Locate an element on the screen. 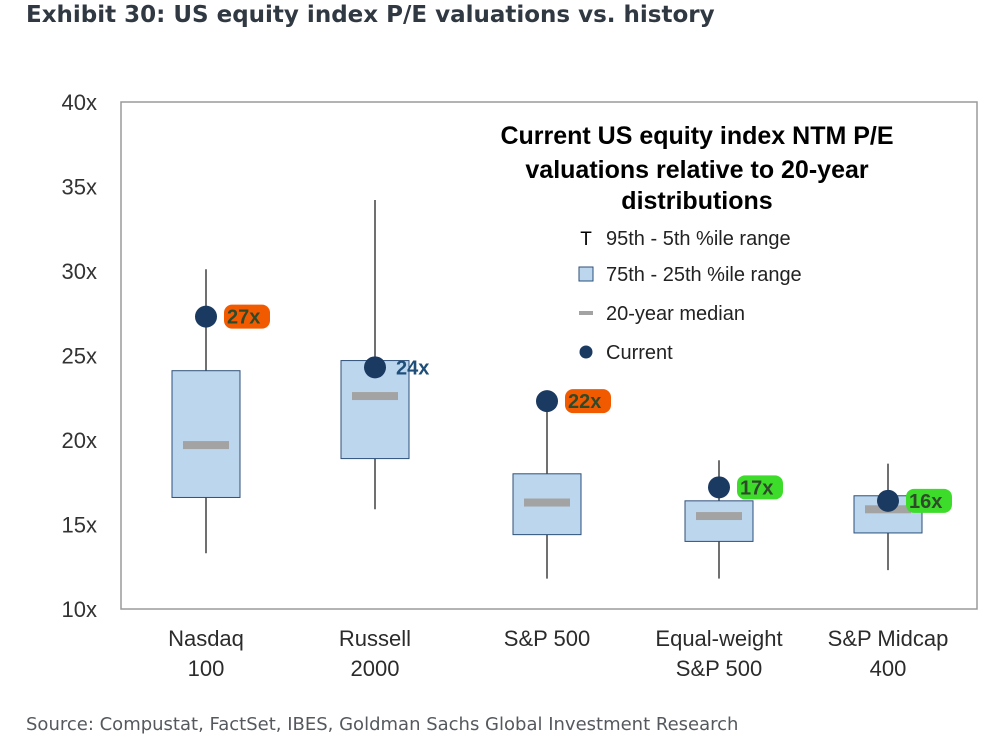 The width and height of the screenshot is (992, 748). y-tick-label: 25x is located at coordinates (79, 356).